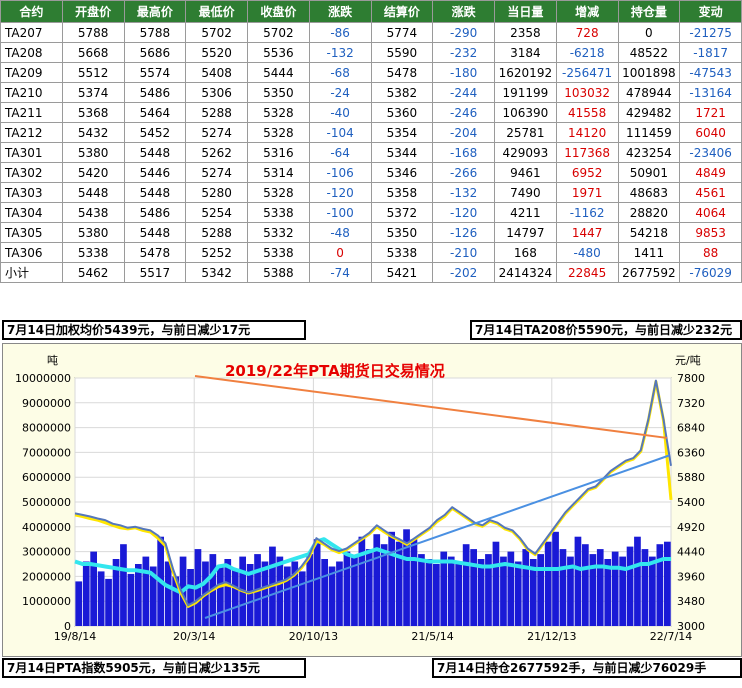  What do you see at coordinates (216, 72) in the screenshot?
I see `table-cell: 5408` at bounding box center [216, 72].